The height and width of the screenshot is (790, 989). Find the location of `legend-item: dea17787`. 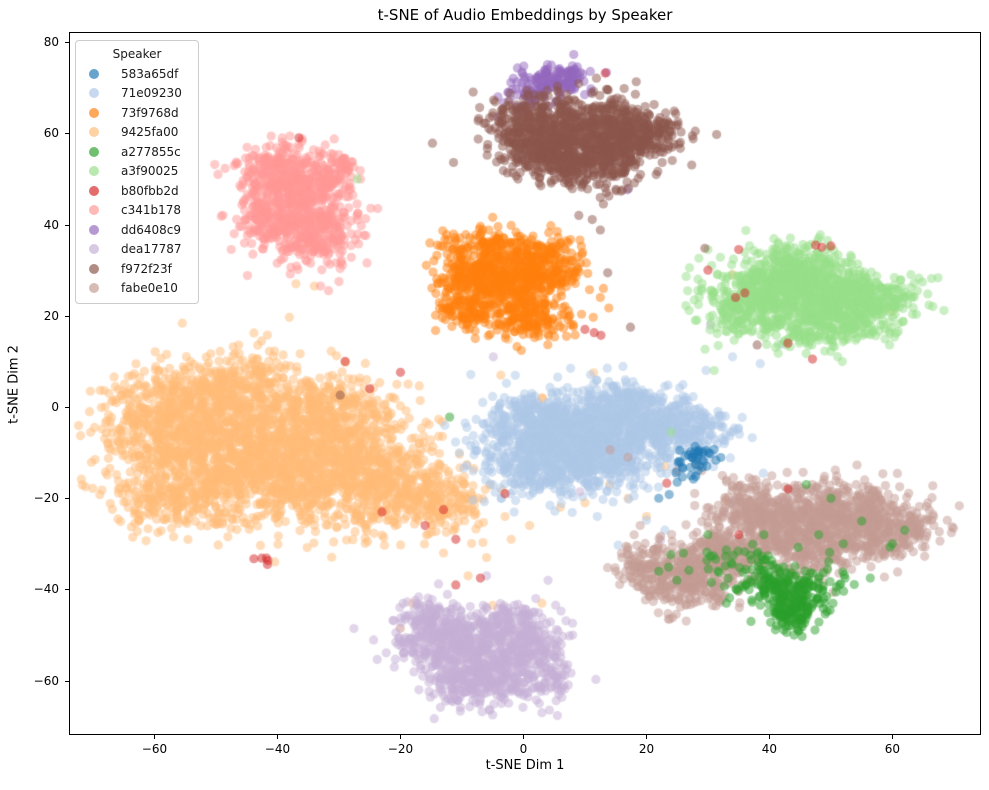

legend-item: dea17787 is located at coordinates (137, 250).